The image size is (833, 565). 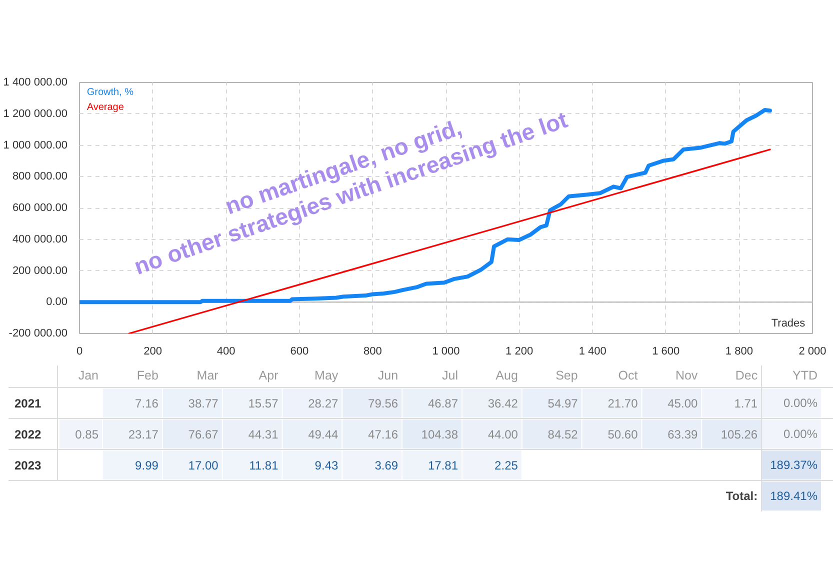 What do you see at coordinates (40, 239) in the screenshot?
I see `y-tick-label: 400 000.00` at bounding box center [40, 239].